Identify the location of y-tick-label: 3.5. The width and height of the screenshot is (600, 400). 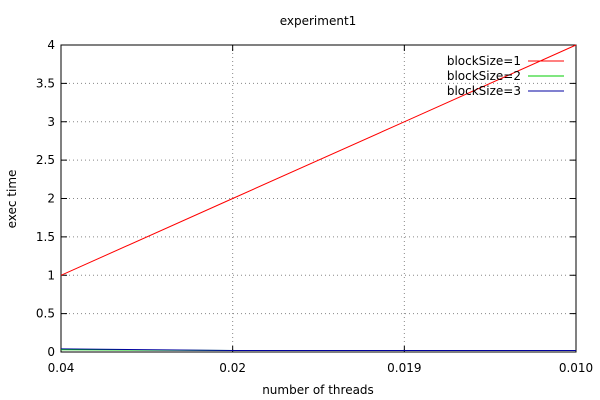
(45, 83).